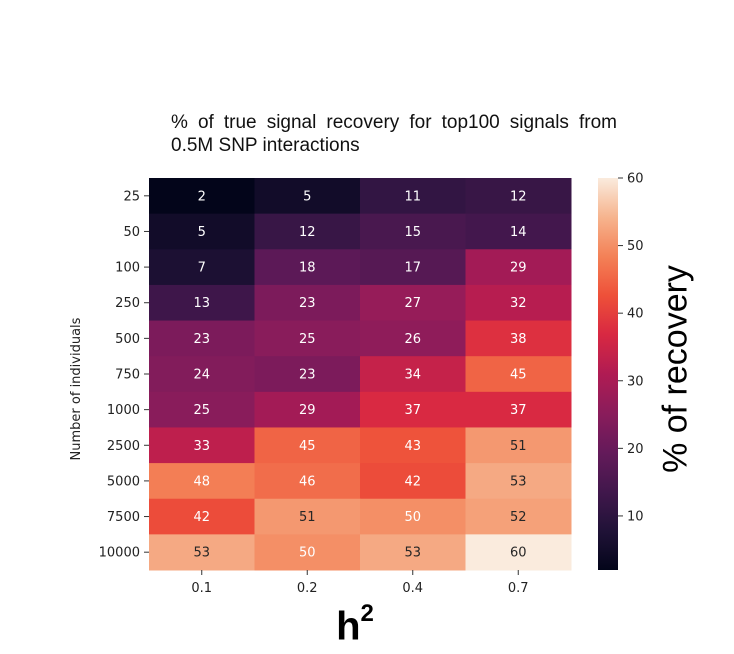 This screenshot has height=654, width=734. I want to click on cell-value-label: 60, so click(518, 553).